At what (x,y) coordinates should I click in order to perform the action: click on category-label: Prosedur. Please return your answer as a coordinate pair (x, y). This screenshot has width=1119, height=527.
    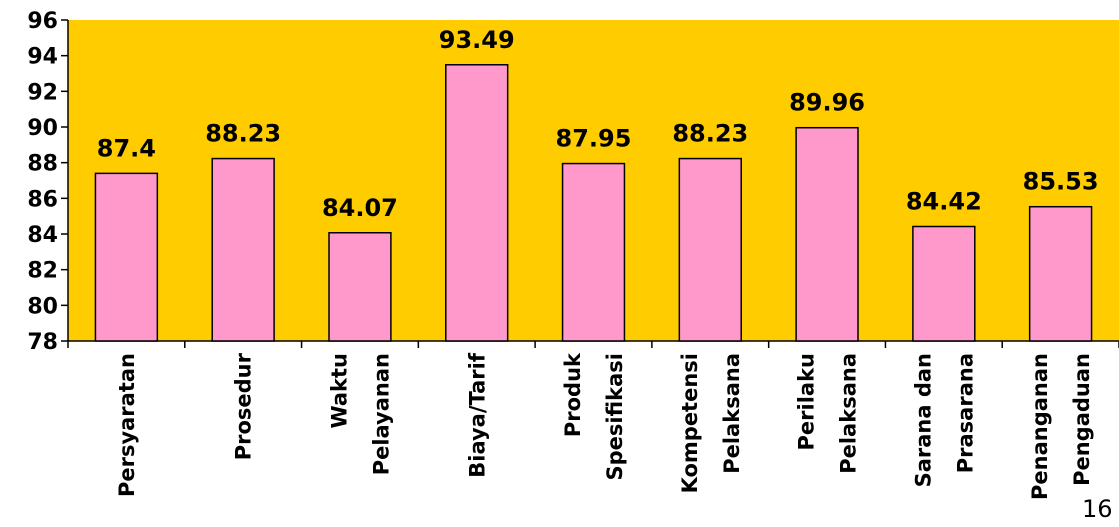
    Looking at the image, I should click on (244, 406).